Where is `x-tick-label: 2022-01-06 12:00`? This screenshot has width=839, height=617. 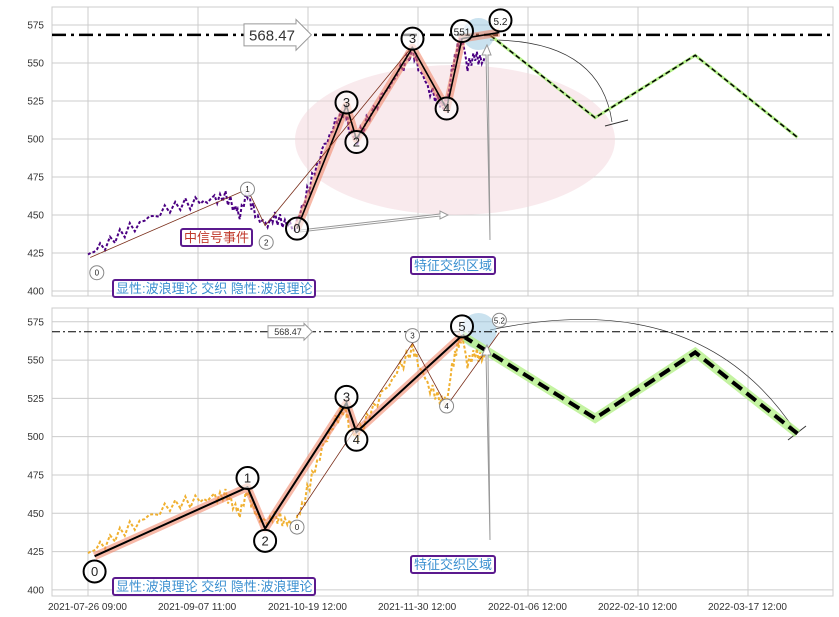
x-tick-label: 2022-01-06 12:00 is located at coordinates (527, 607).